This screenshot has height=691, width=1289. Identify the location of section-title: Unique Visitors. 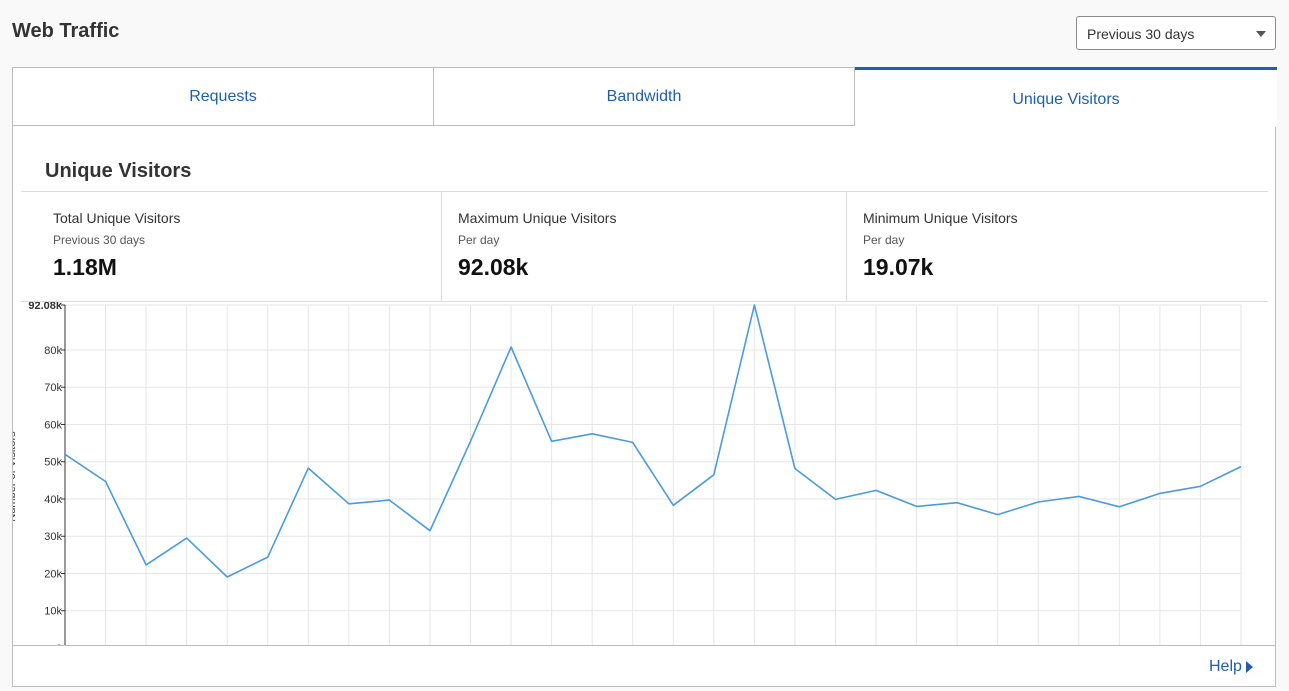
(118, 171).